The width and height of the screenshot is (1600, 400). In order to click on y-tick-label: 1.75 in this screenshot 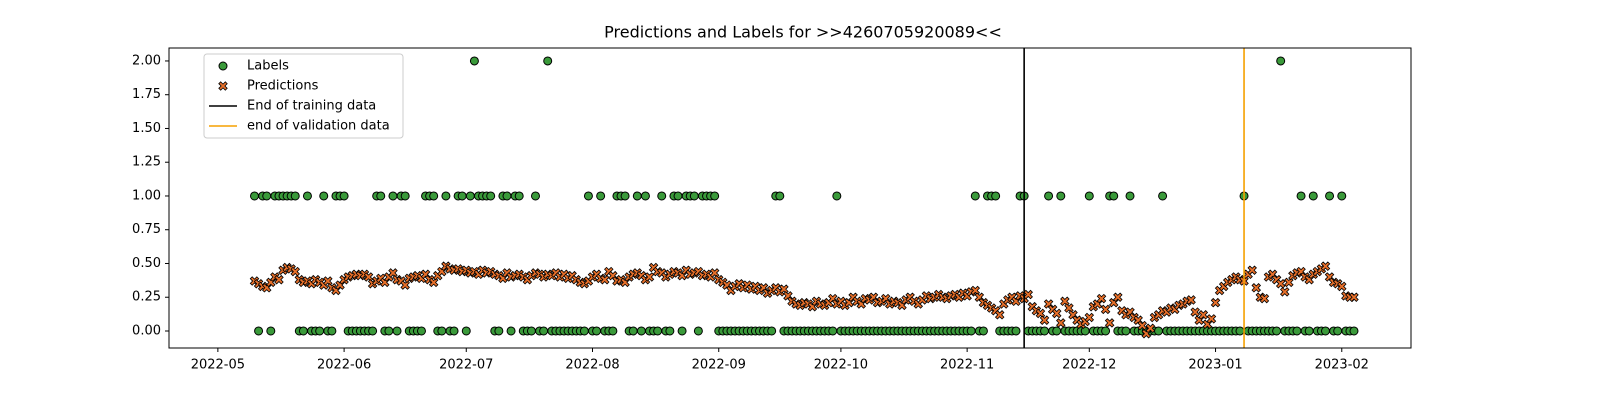, I will do `click(146, 94)`.